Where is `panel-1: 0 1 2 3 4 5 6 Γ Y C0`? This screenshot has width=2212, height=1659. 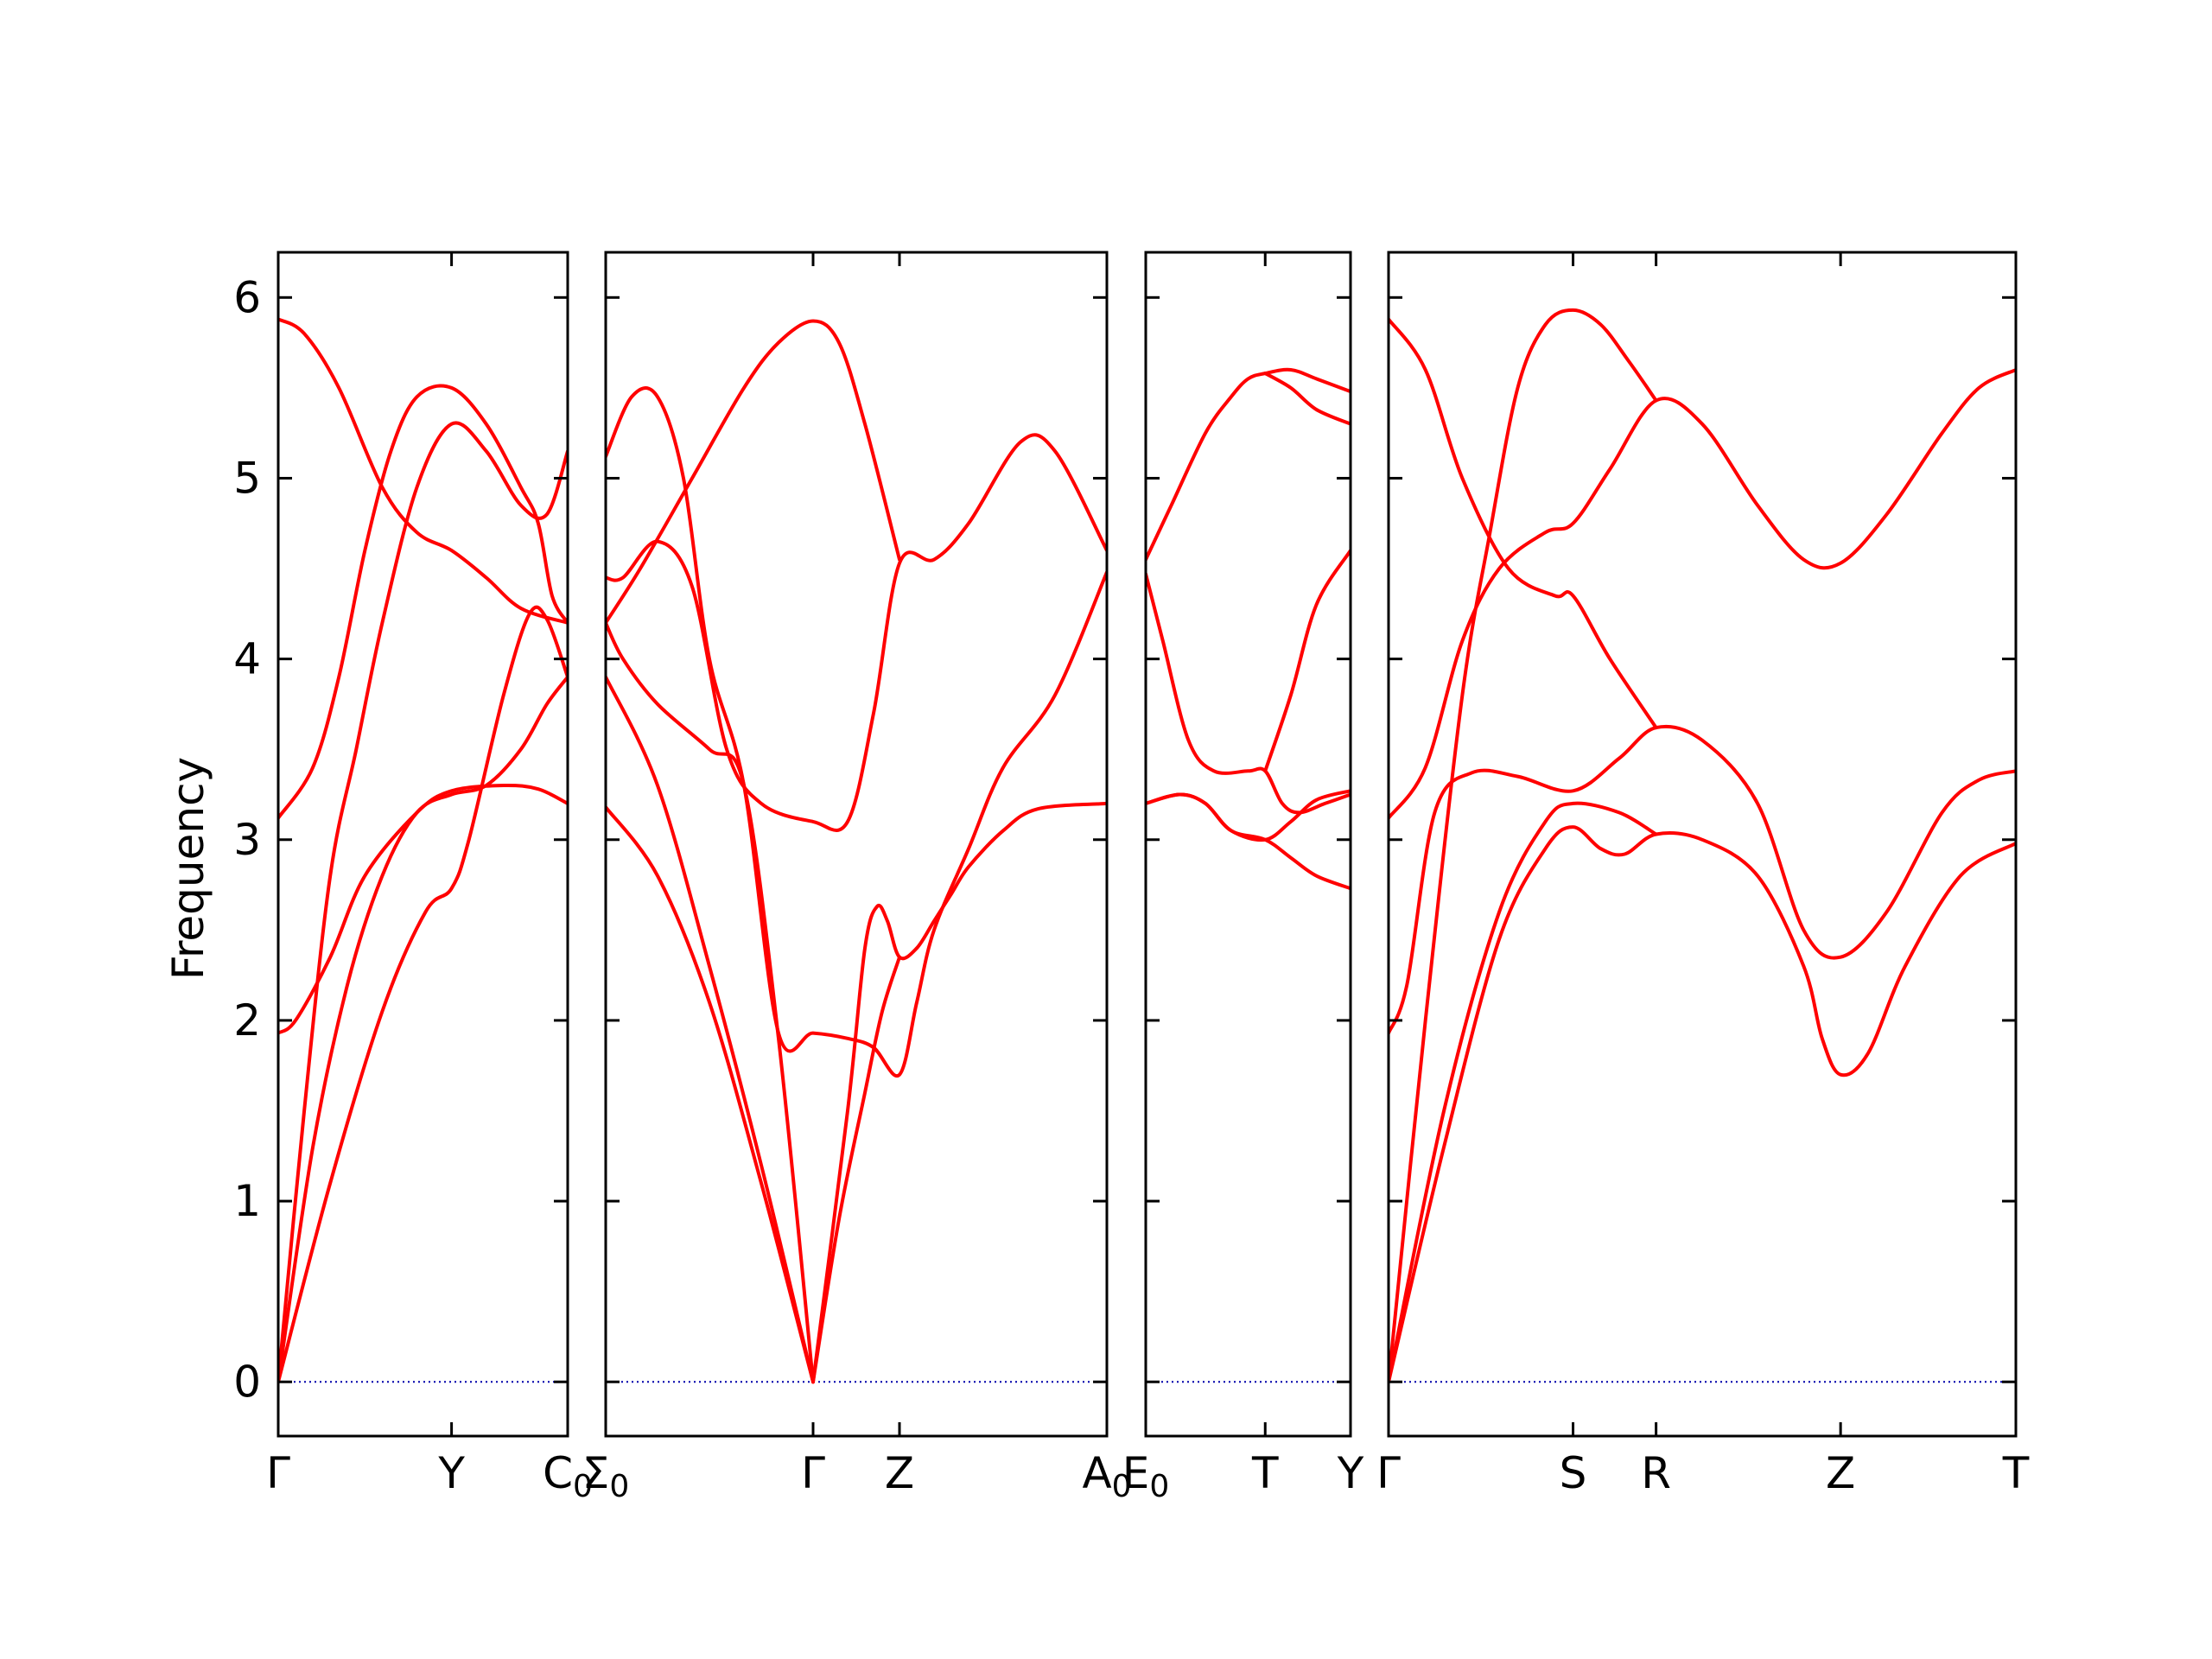 panel-1: 0 1 2 3 4 5 6 Γ Y C0 is located at coordinates (413, 877).